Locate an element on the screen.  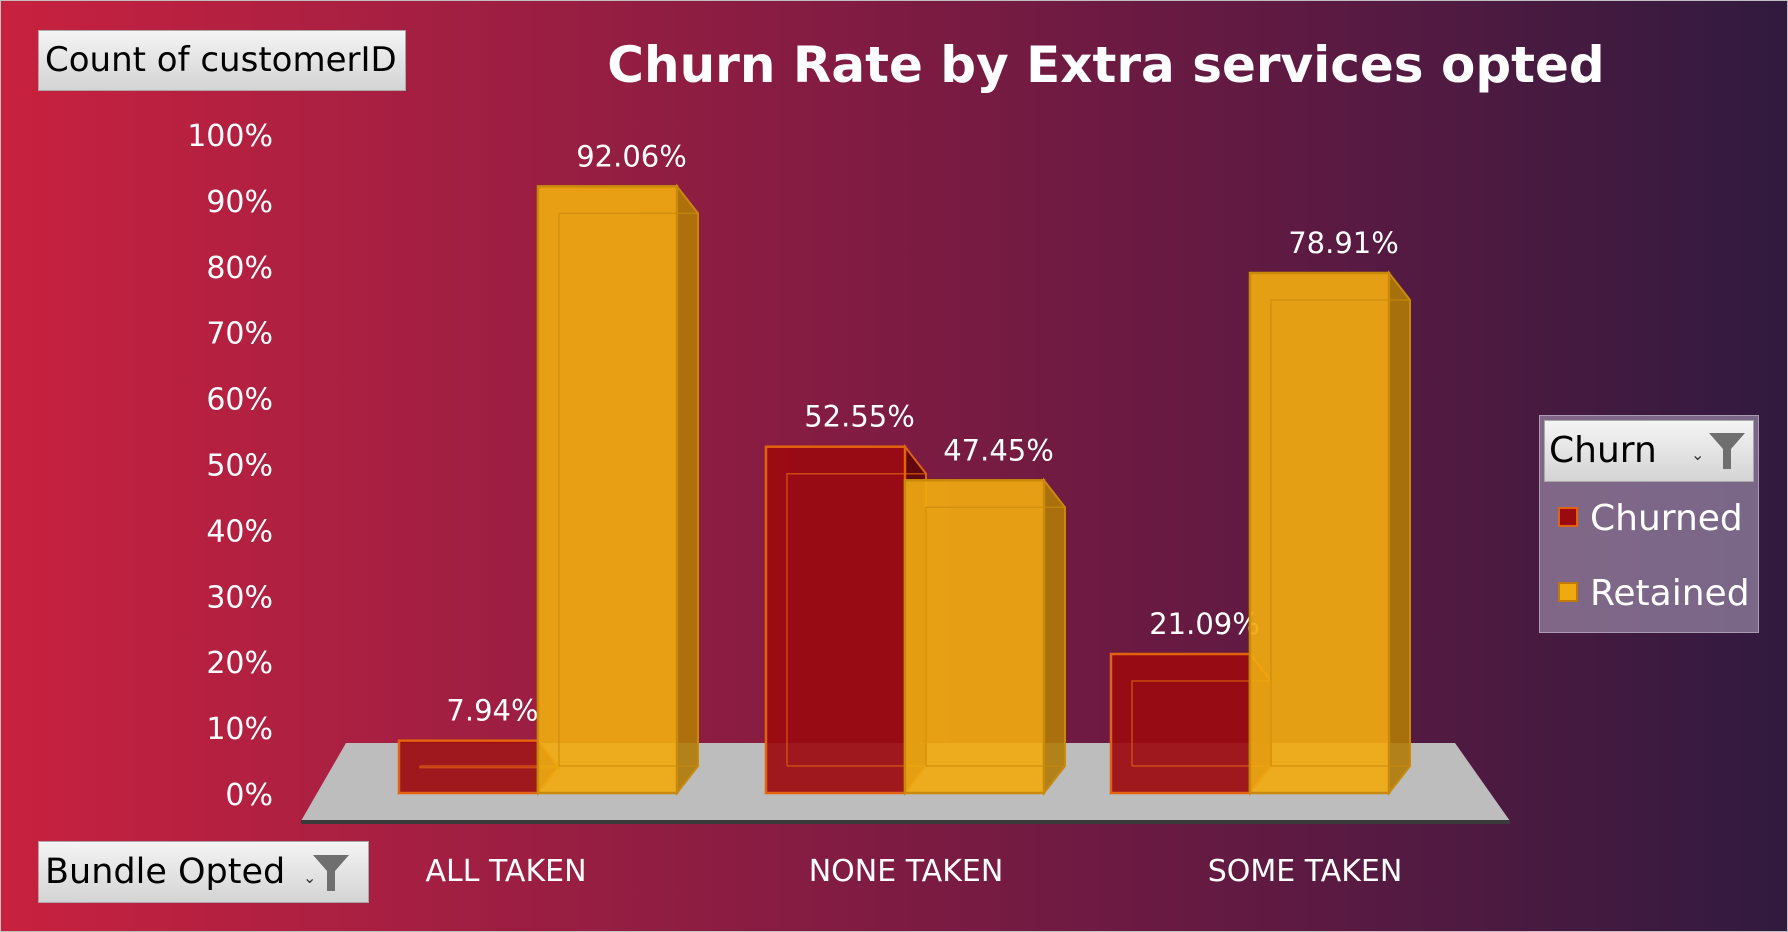
y-tick-label: 40% is located at coordinates (239, 531).